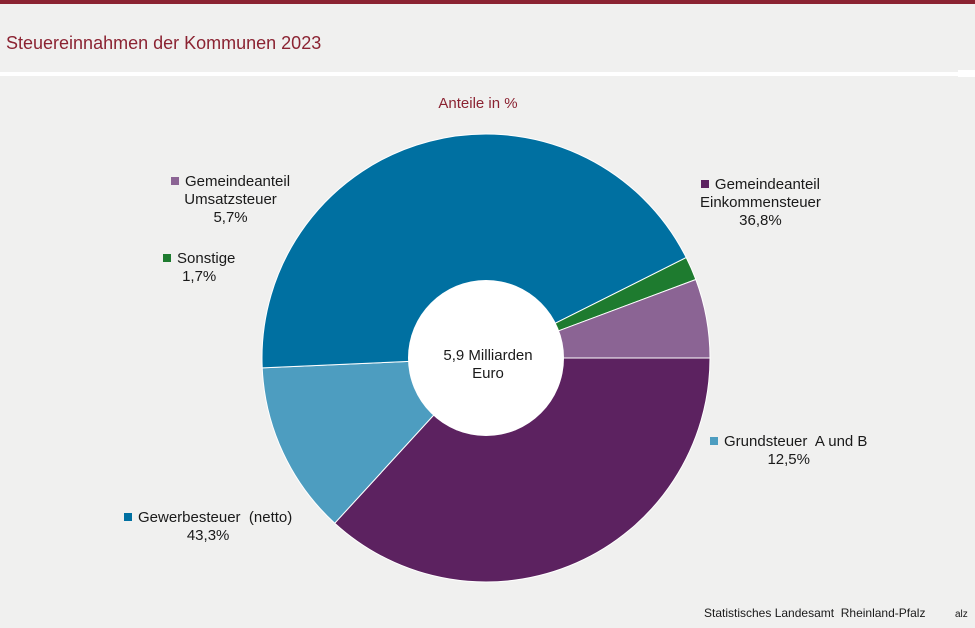  I want to click on slice-value-label: 36,8%, so click(760, 220).